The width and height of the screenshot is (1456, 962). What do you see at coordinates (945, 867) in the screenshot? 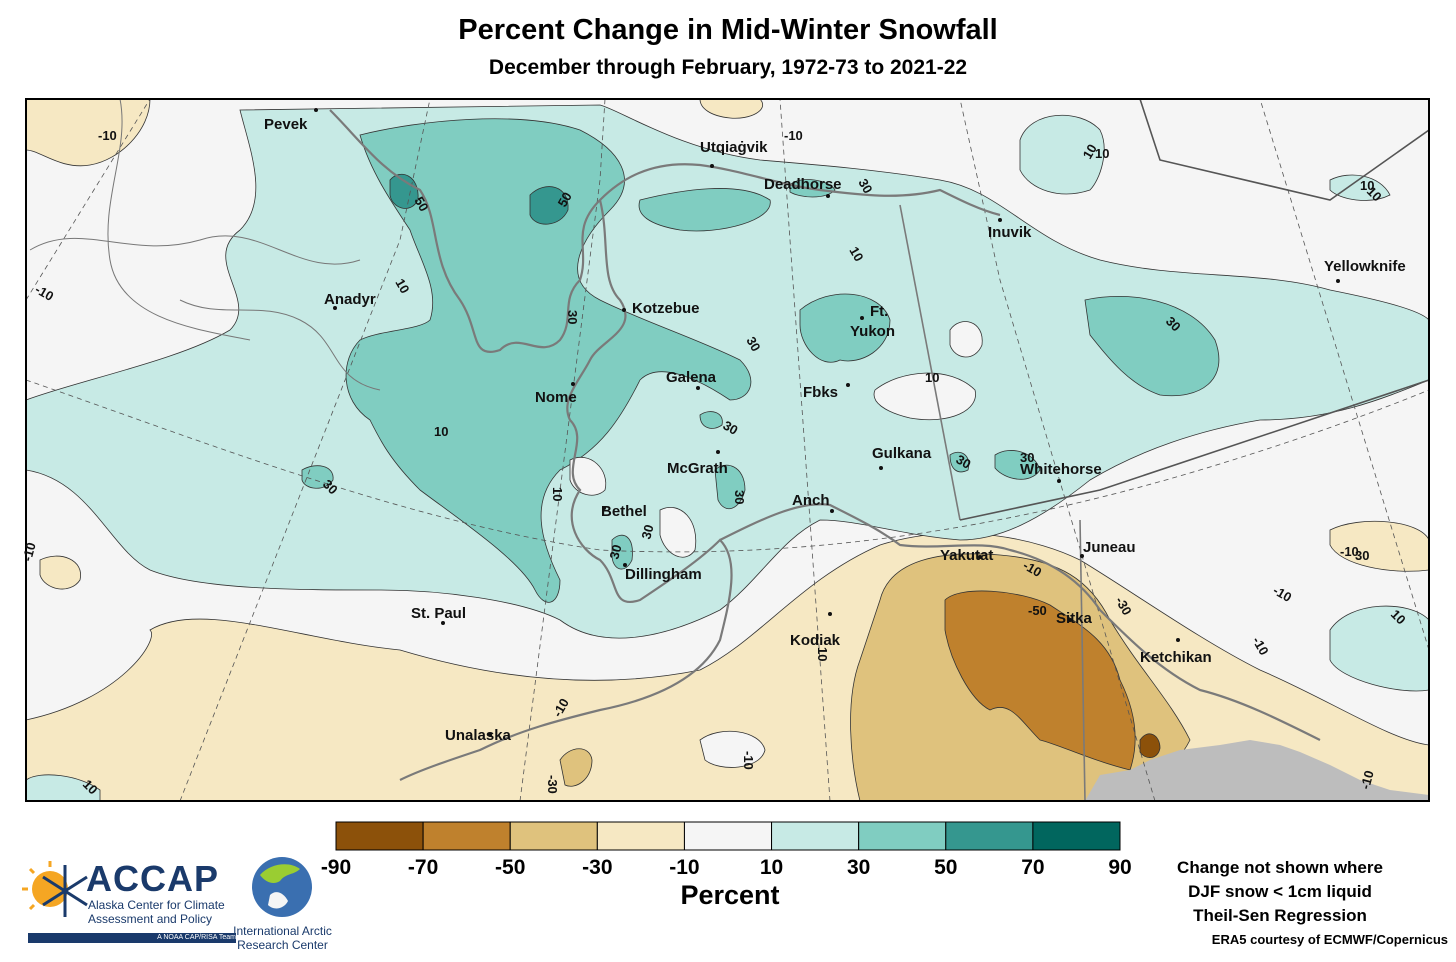
I see `legend-tick-label: 50` at bounding box center [945, 867].